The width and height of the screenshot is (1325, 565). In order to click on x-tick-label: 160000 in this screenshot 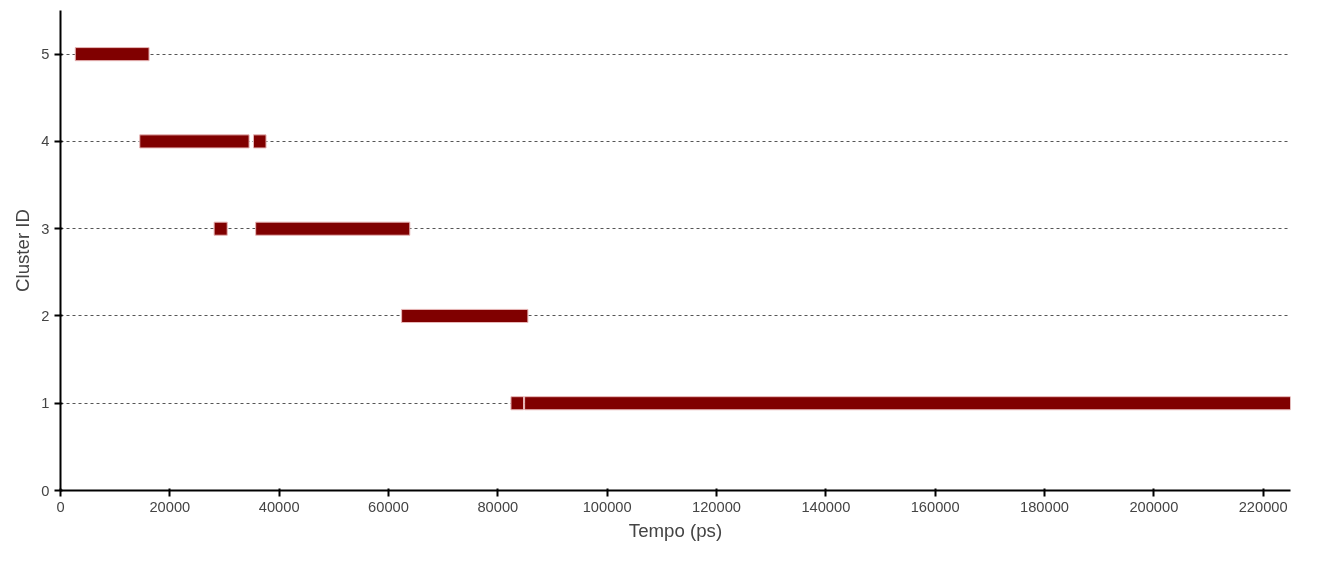, I will do `click(935, 506)`.